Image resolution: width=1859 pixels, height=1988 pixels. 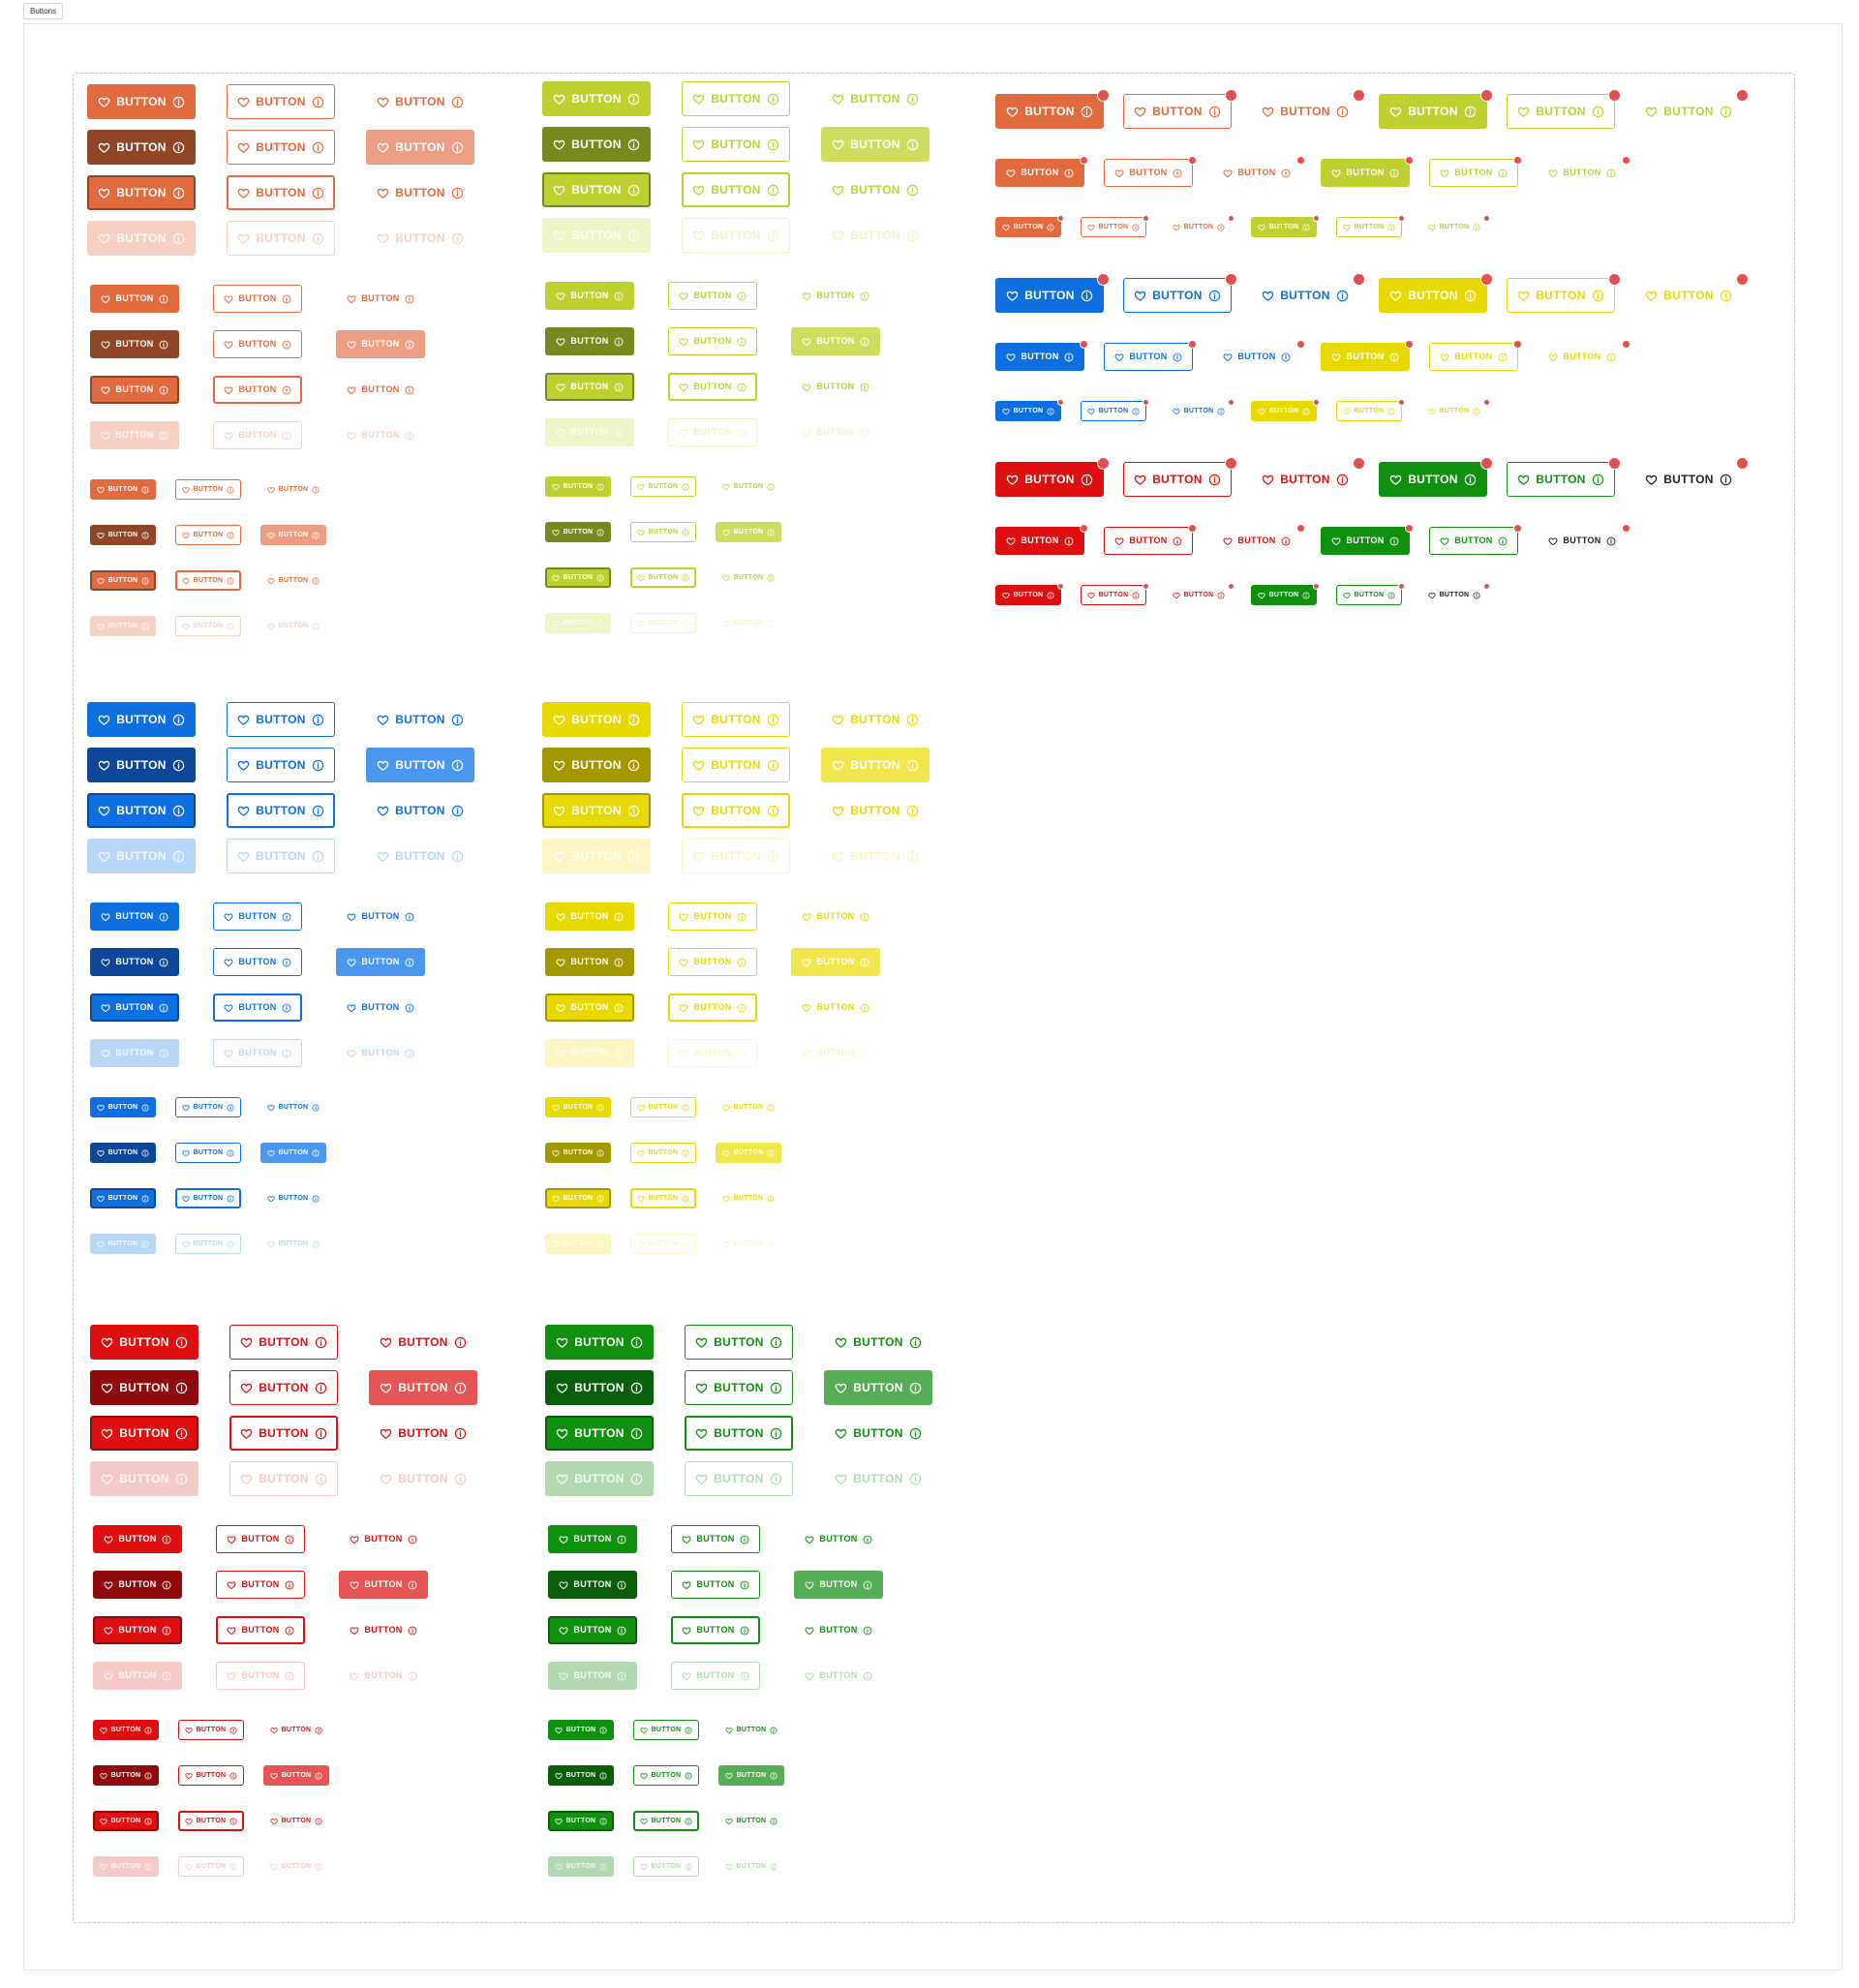 What do you see at coordinates (835, 341) in the screenshot?
I see `lime-text-hover-medium-button: BUTTON` at bounding box center [835, 341].